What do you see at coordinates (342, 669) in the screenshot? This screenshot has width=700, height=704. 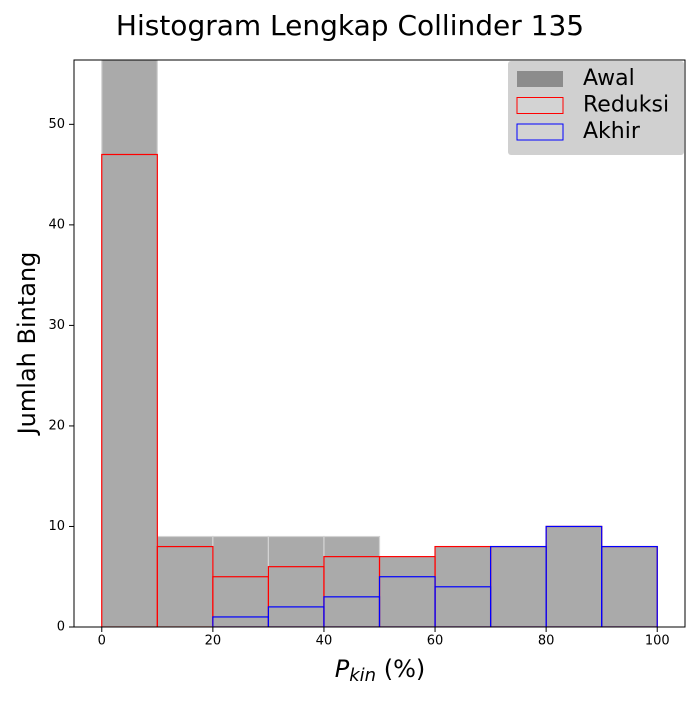 I see `x-label-main: P` at bounding box center [342, 669].